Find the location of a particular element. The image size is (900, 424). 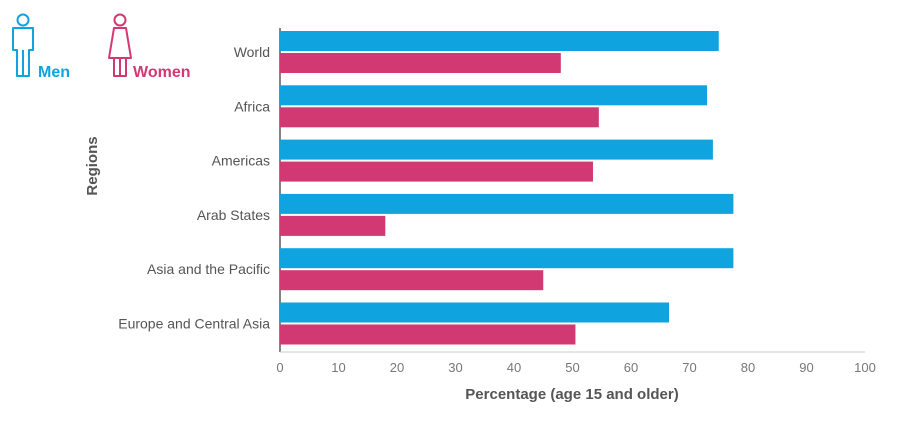

x-tick-100: 100 is located at coordinates (865, 367).